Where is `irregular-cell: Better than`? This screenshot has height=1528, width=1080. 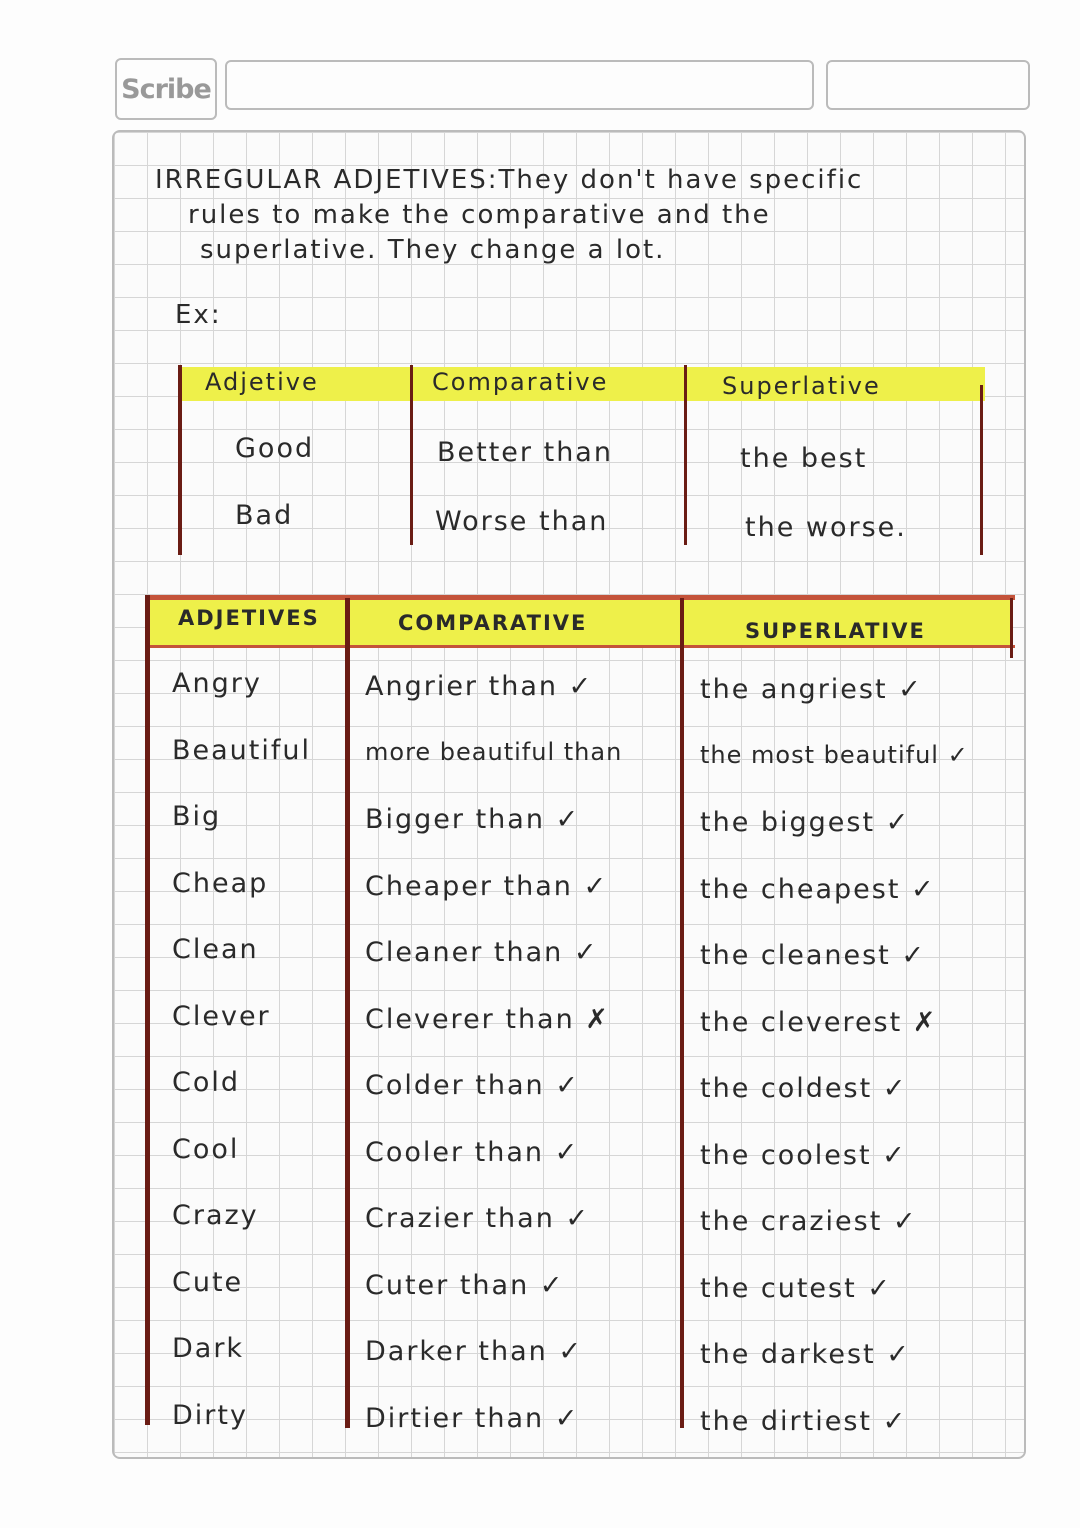 irregular-cell: Better than is located at coordinates (525, 452).